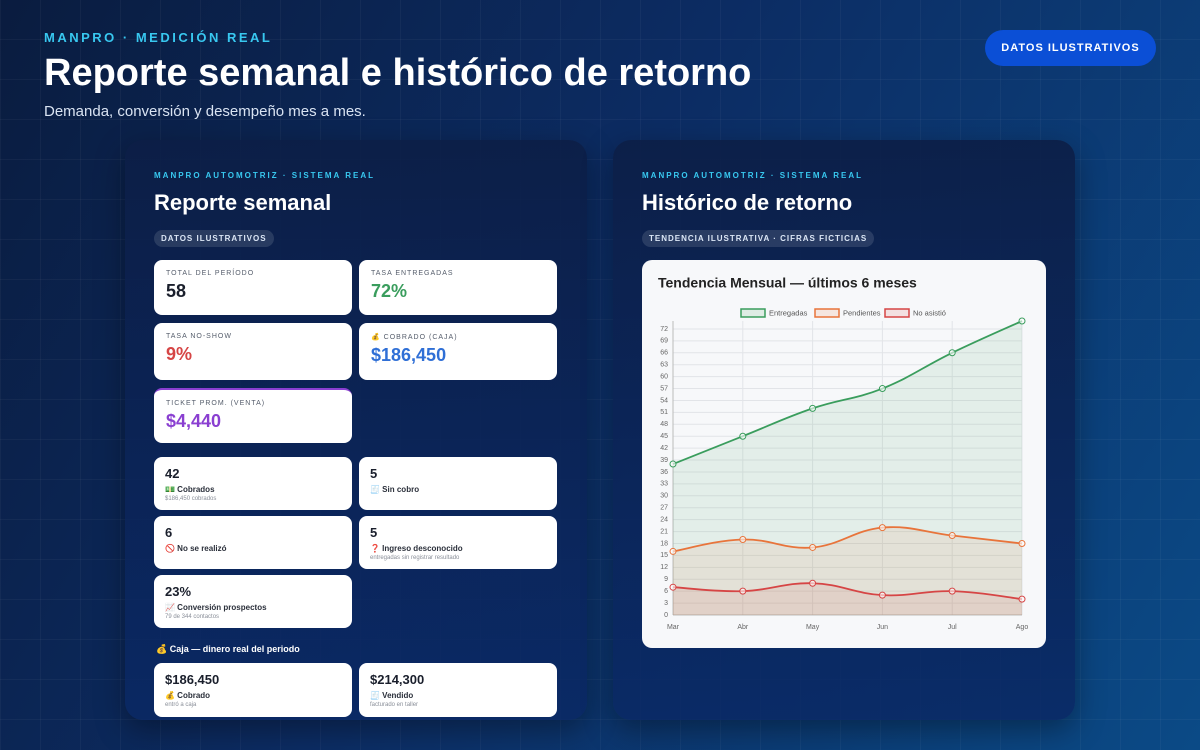 The image size is (1200, 750). What do you see at coordinates (664, 555) in the screenshot?
I see `y-tick-label: 15` at bounding box center [664, 555].